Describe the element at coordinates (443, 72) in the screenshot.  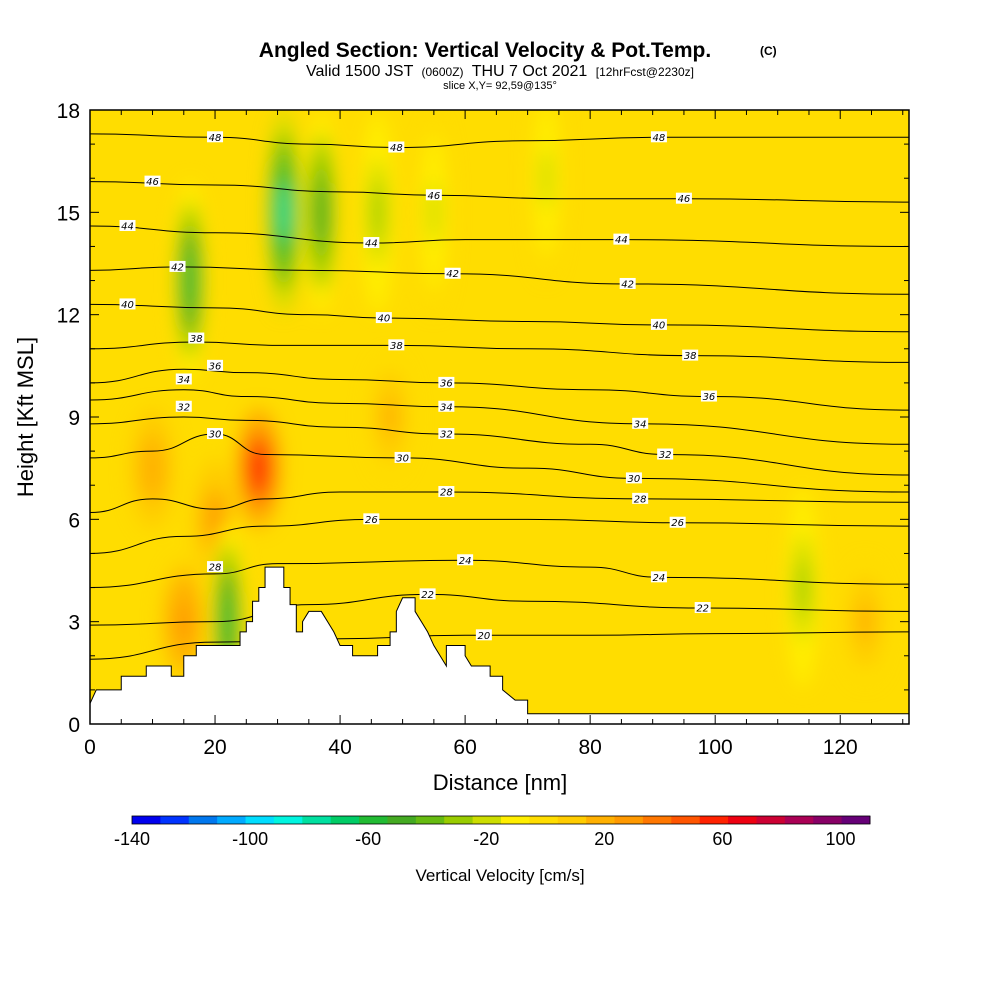
I see `subtitle-utc: (0600Z)` at that location.